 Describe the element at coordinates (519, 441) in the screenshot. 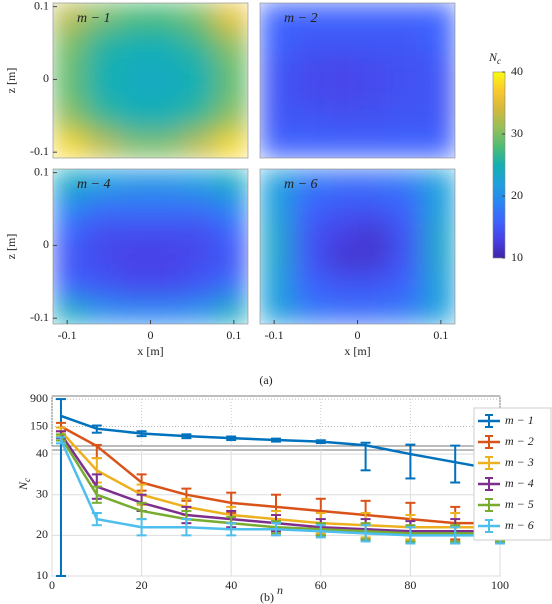

I see `legend-label: m − 2` at that location.